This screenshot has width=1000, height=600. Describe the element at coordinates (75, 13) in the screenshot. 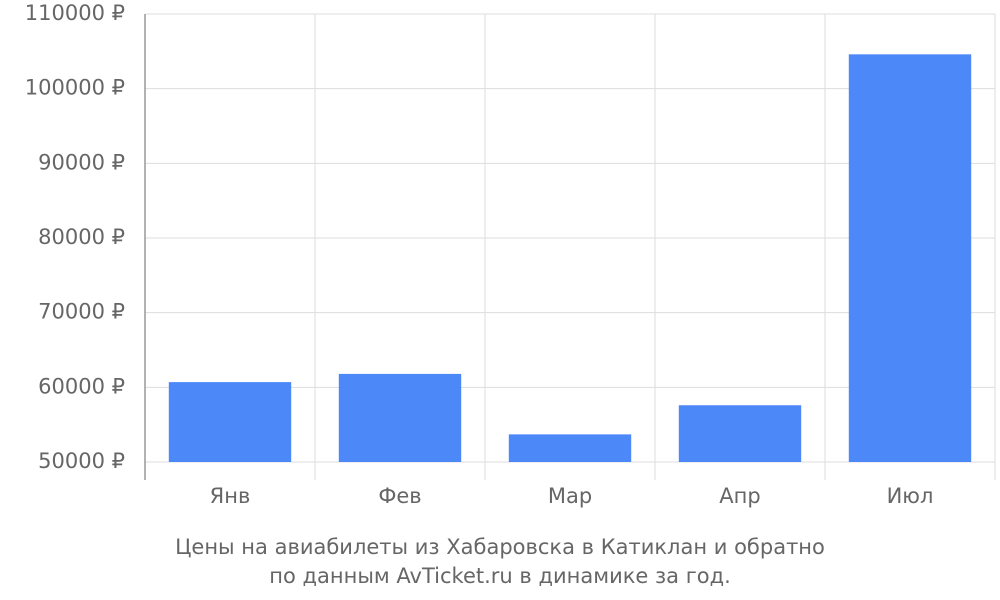

I see `y-tick-label: 110000 ₽` at that location.